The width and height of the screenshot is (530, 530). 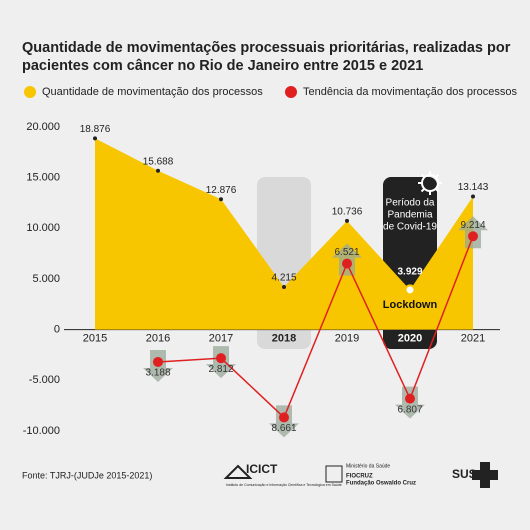 What do you see at coordinates (43, 228) in the screenshot?
I see `y-tick-label: 10.000` at bounding box center [43, 228].